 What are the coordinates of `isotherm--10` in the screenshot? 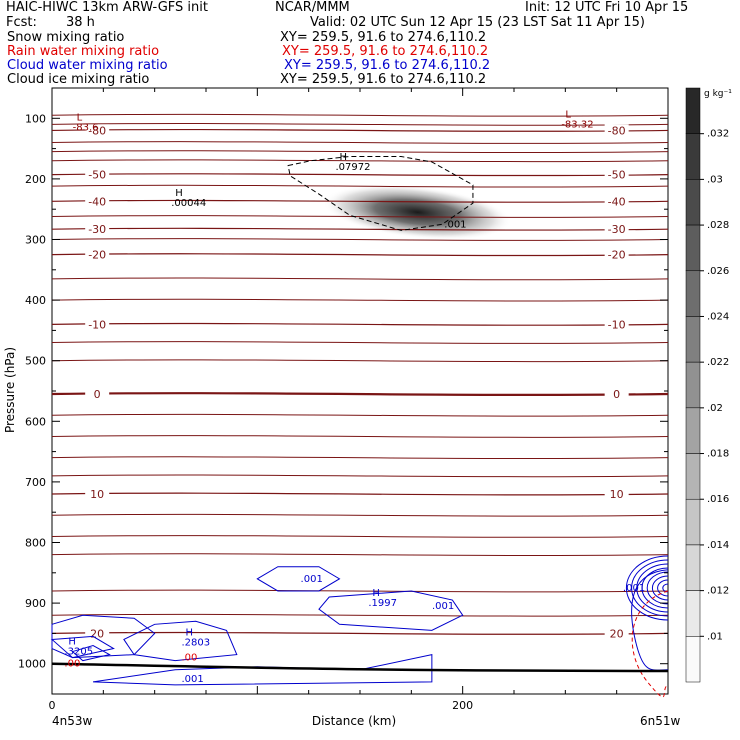 It's located at (360, 324).